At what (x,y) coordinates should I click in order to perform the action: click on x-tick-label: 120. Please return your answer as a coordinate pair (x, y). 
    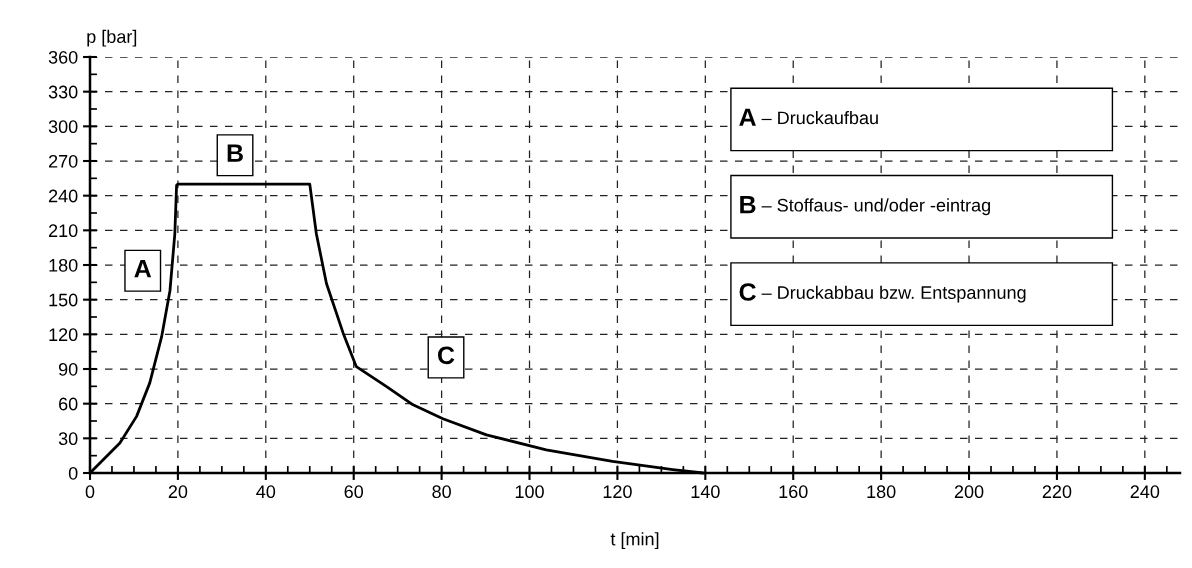
    Looking at the image, I should click on (617, 492).